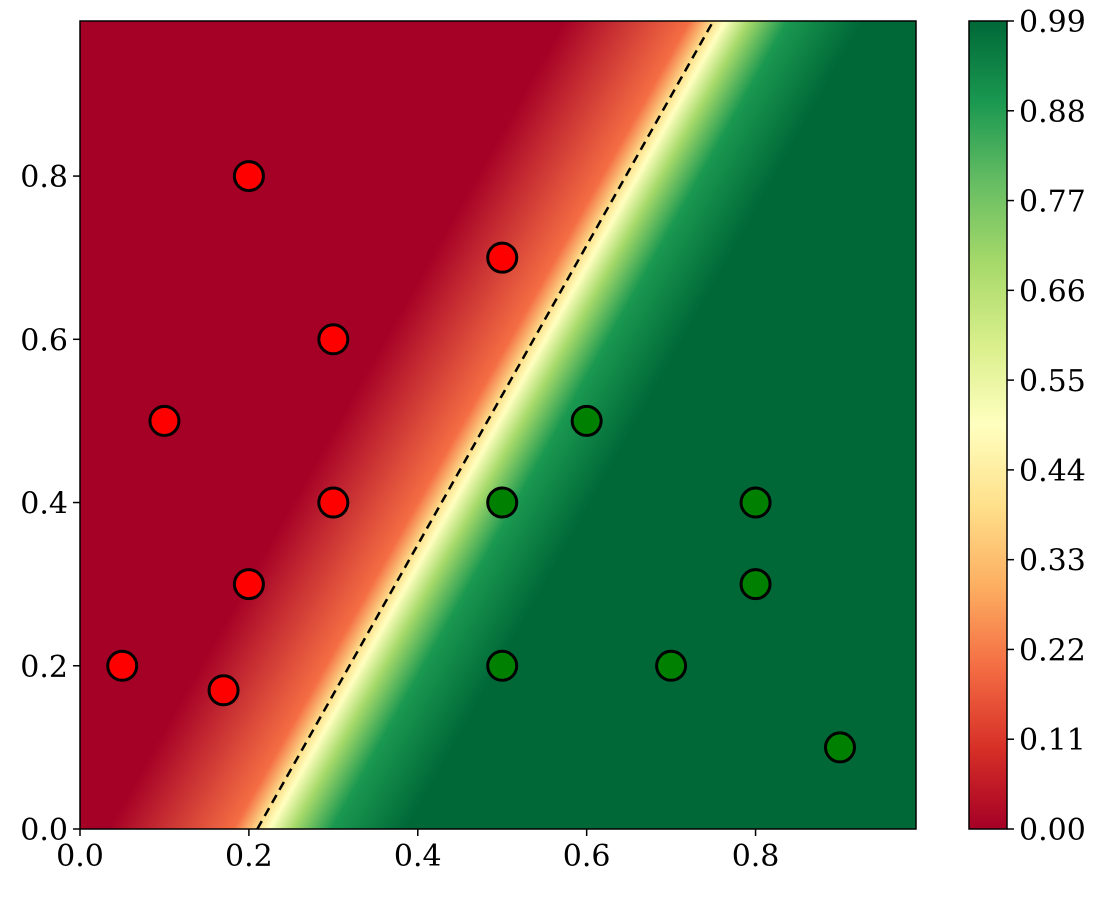 The height and width of the screenshot is (899, 1106). Describe the element at coordinates (1052, 22) in the screenshot. I see `colorbar-tick-label: 0.99` at that location.